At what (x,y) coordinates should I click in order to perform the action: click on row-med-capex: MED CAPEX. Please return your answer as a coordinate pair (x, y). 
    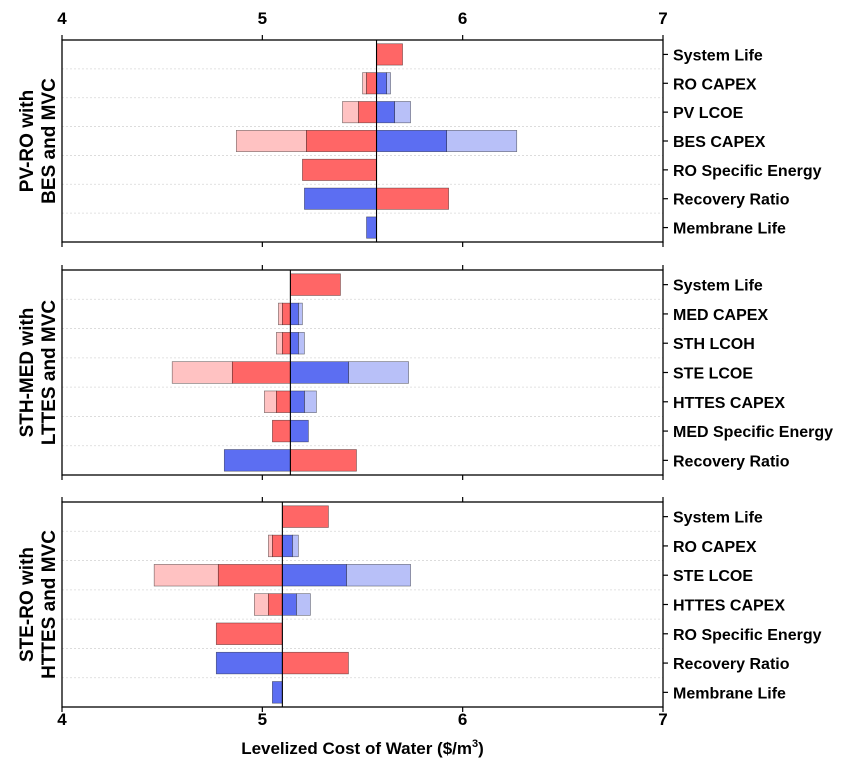
    Looking at the image, I should click on (523, 314).